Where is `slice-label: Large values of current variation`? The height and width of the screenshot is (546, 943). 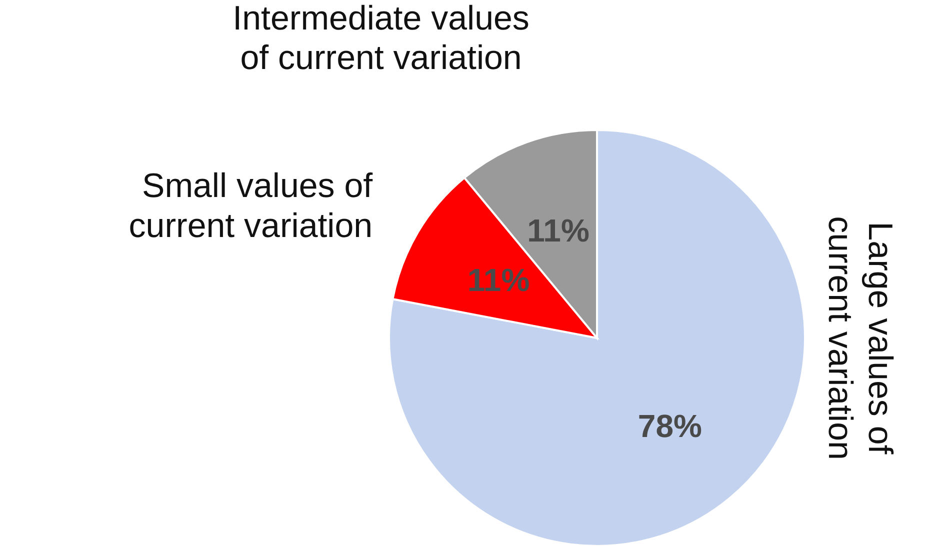
slice-label: Large values of current variation is located at coordinates (860, 338).